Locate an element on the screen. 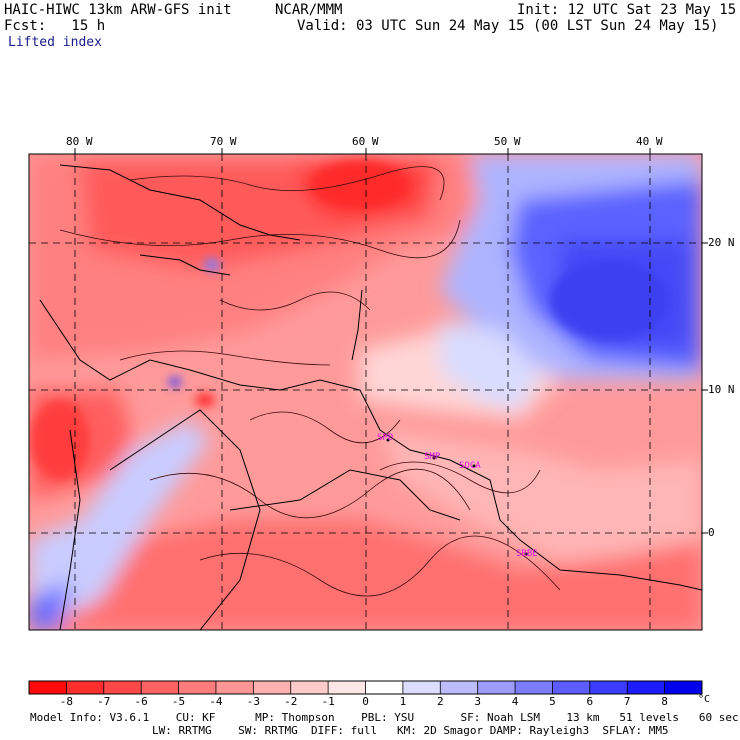  lat-label-20n: 20 N is located at coordinates (721, 242).